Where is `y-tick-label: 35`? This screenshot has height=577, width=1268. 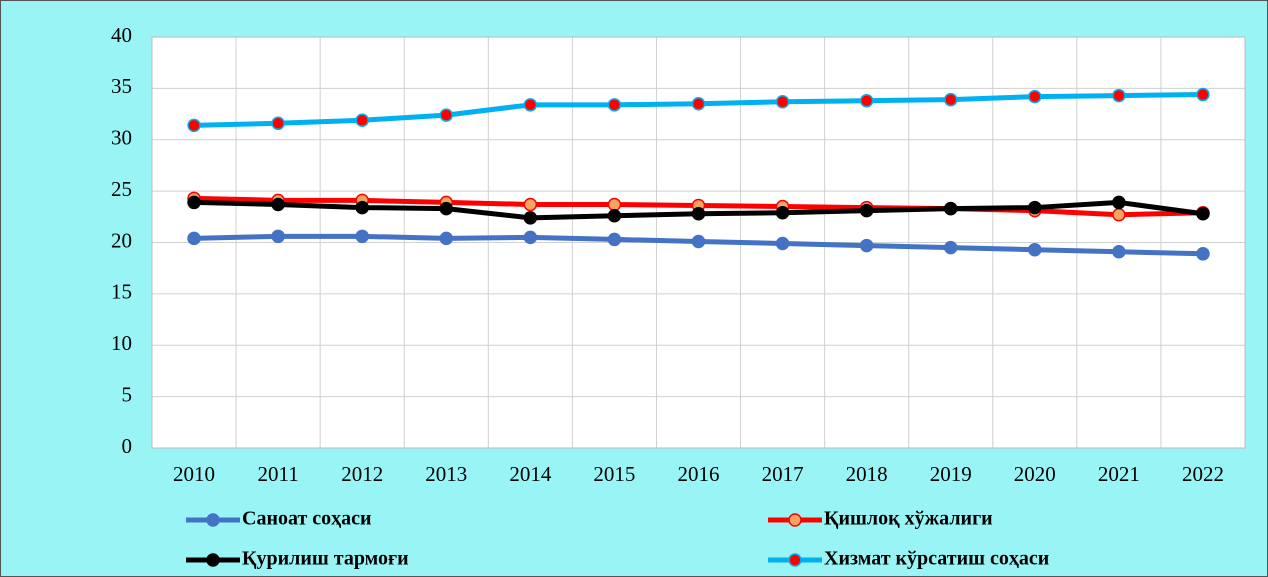
y-tick-label: 35 is located at coordinates (121, 86).